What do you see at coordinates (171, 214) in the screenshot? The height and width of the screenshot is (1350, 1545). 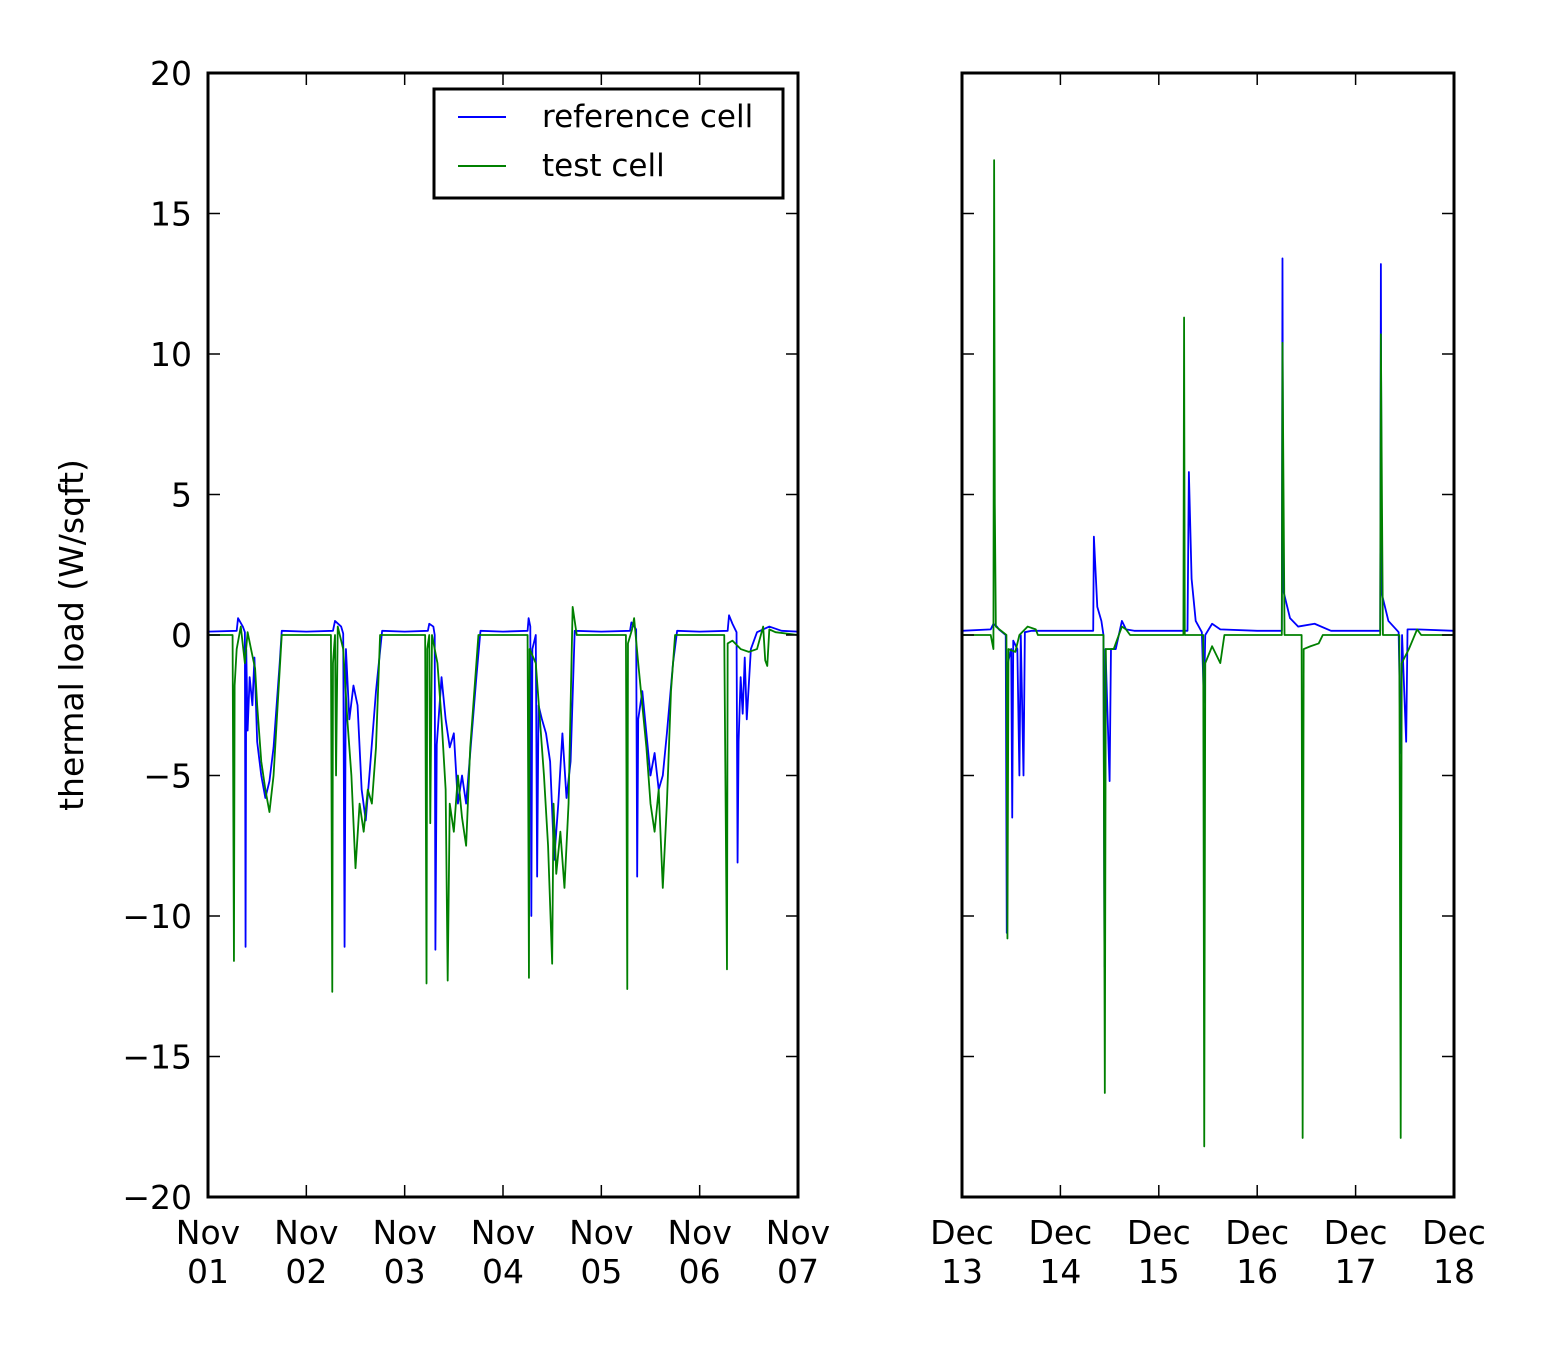 I see `y-tick-label: 15` at bounding box center [171, 214].